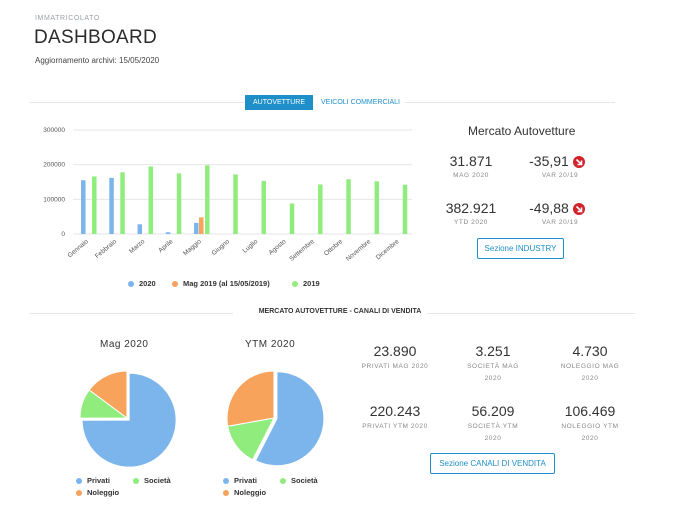 The width and height of the screenshot is (680, 512). I want to click on pie-chart-ytm, so click(275, 418).